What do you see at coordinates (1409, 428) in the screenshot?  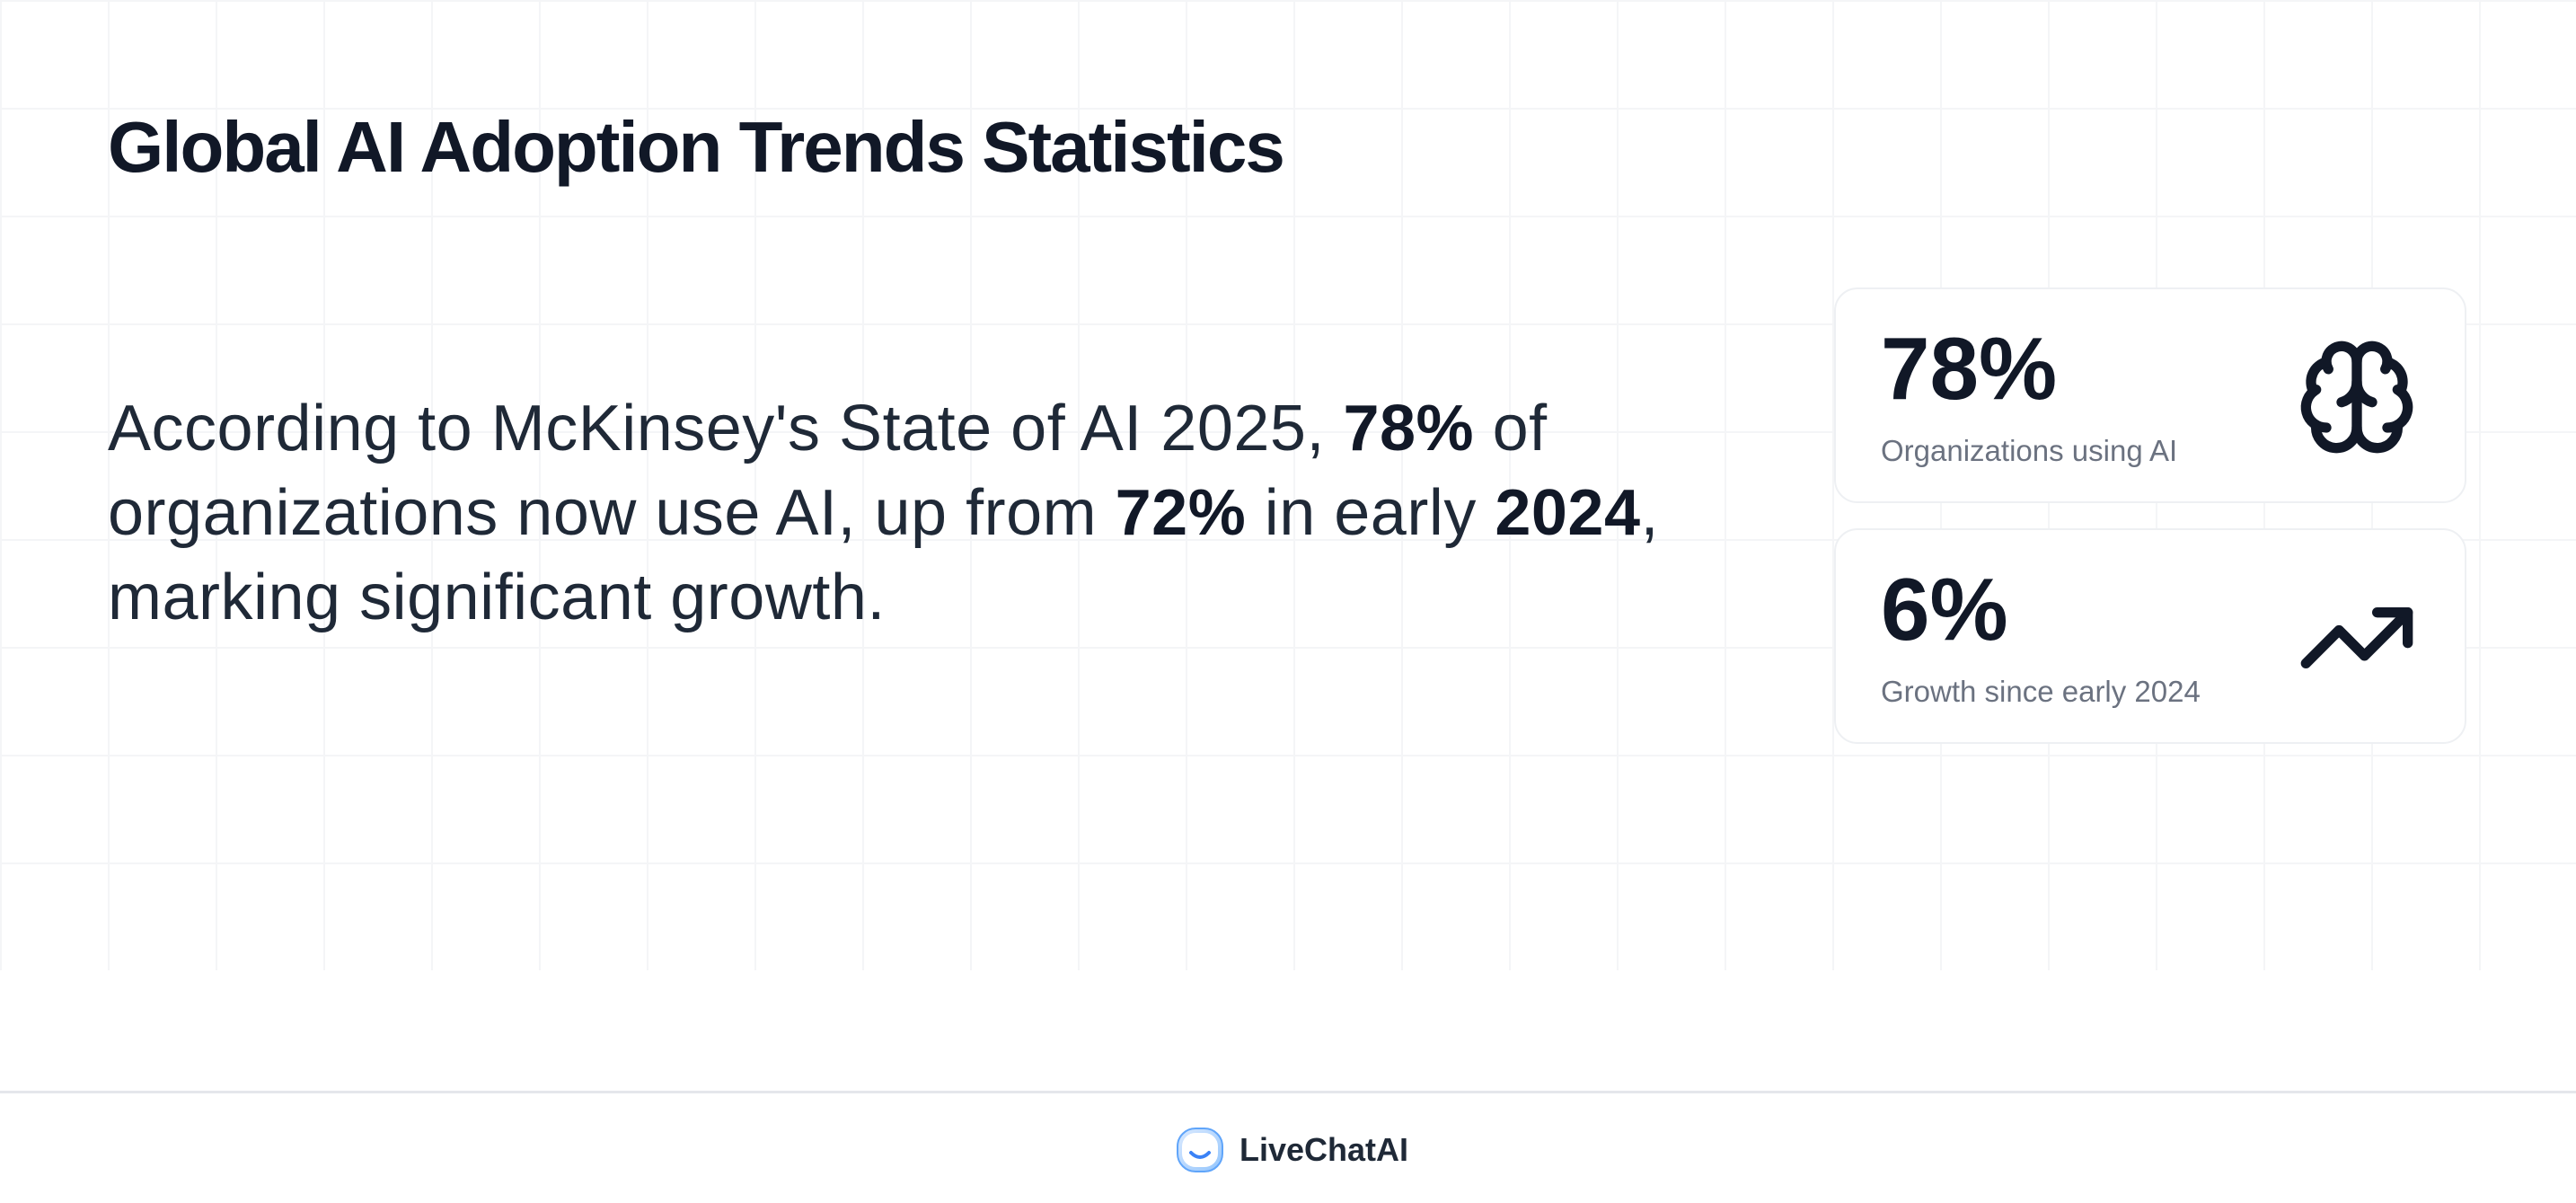 I see `lead-highlight-78-percent: 78%` at bounding box center [1409, 428].